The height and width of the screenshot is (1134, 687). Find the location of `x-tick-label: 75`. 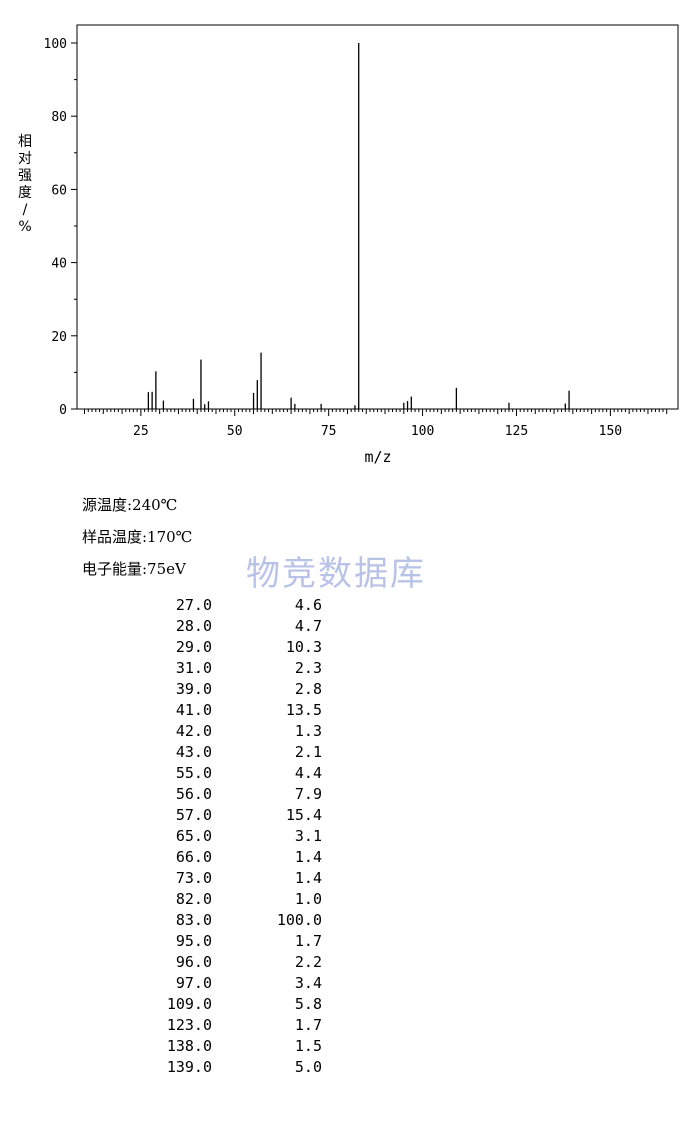

x-tick-label: 75 is located at coordinates (329, 431).